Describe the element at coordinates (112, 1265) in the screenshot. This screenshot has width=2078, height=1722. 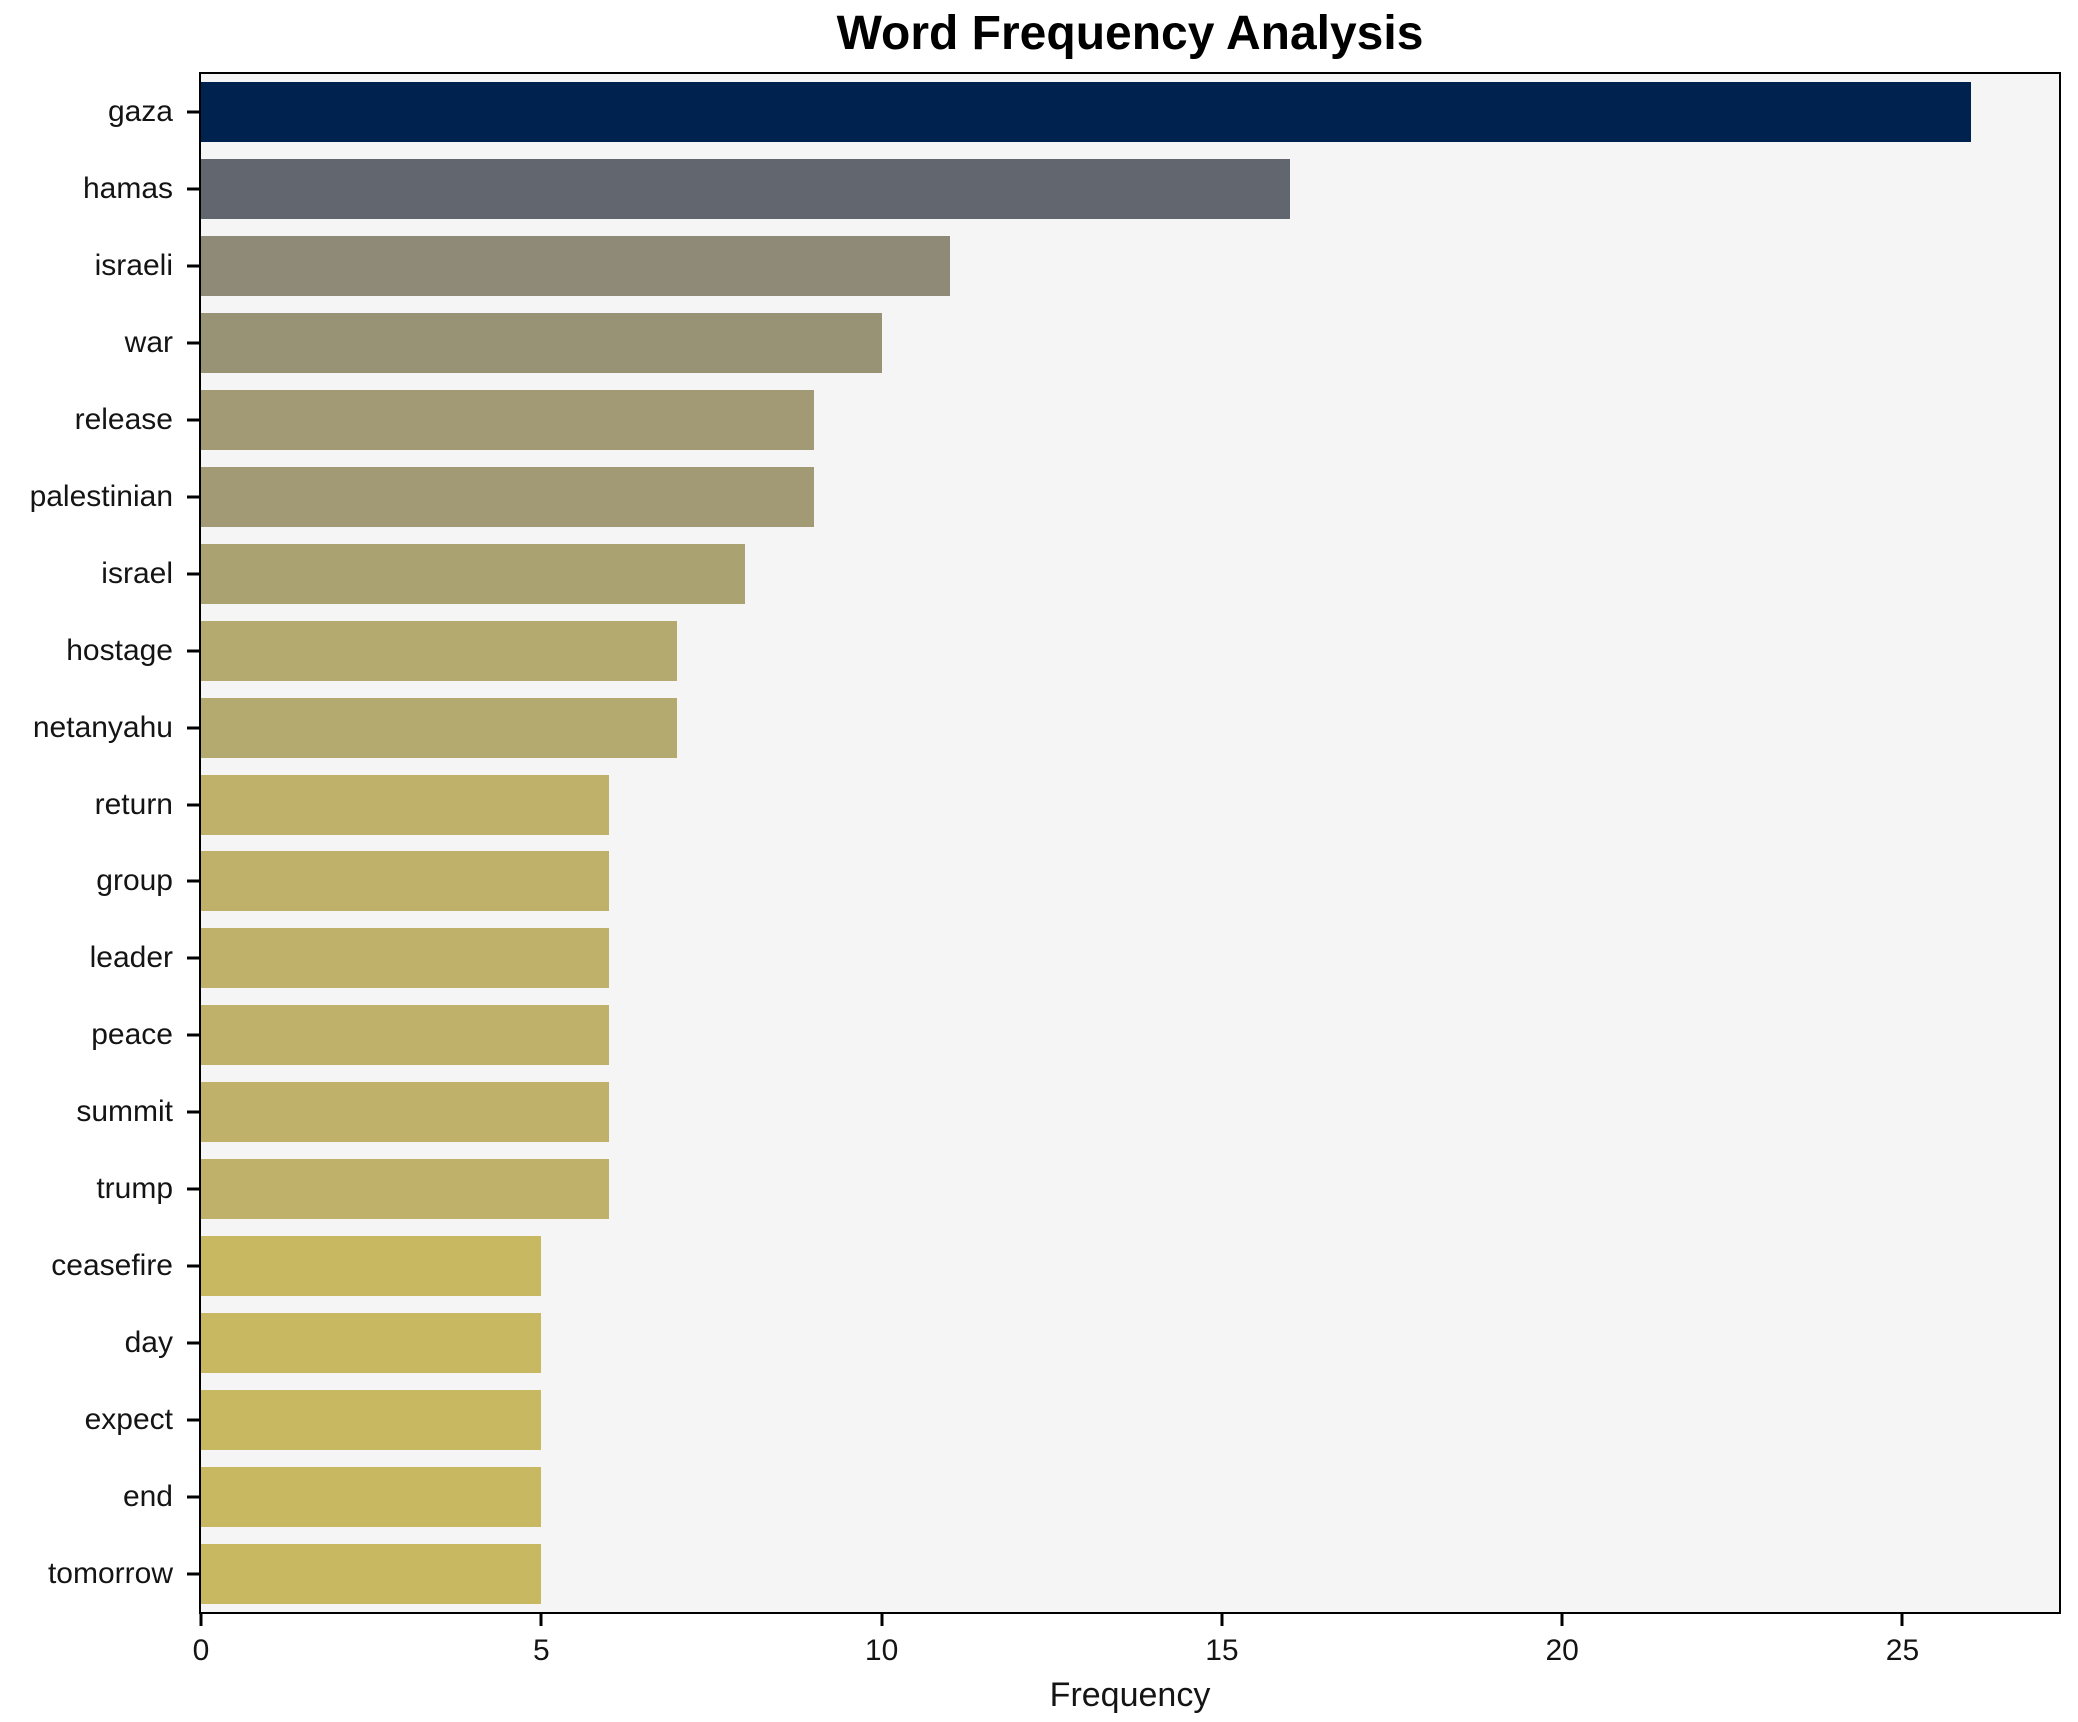
I see `y-axis-label-ceasefire: ceasefire` at that location.